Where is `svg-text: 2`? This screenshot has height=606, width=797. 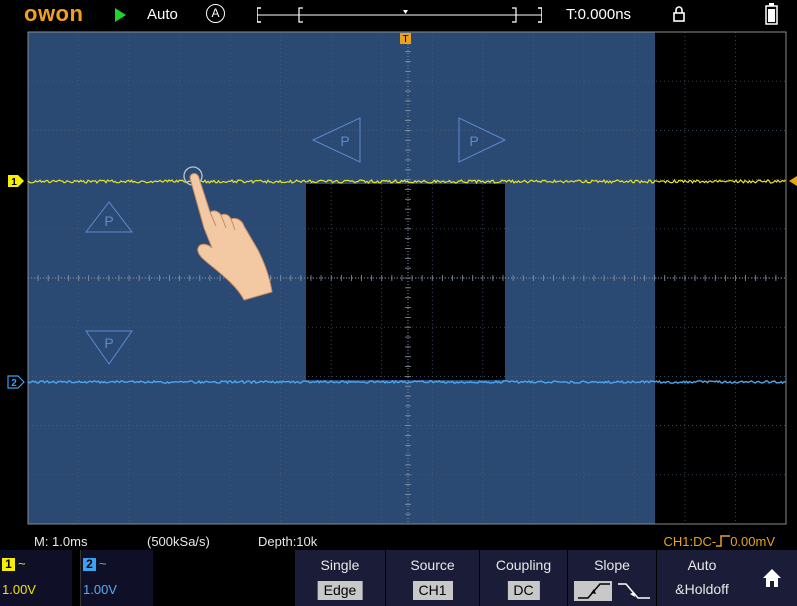
svg-text: 2 is located at coordinates (14, 383).